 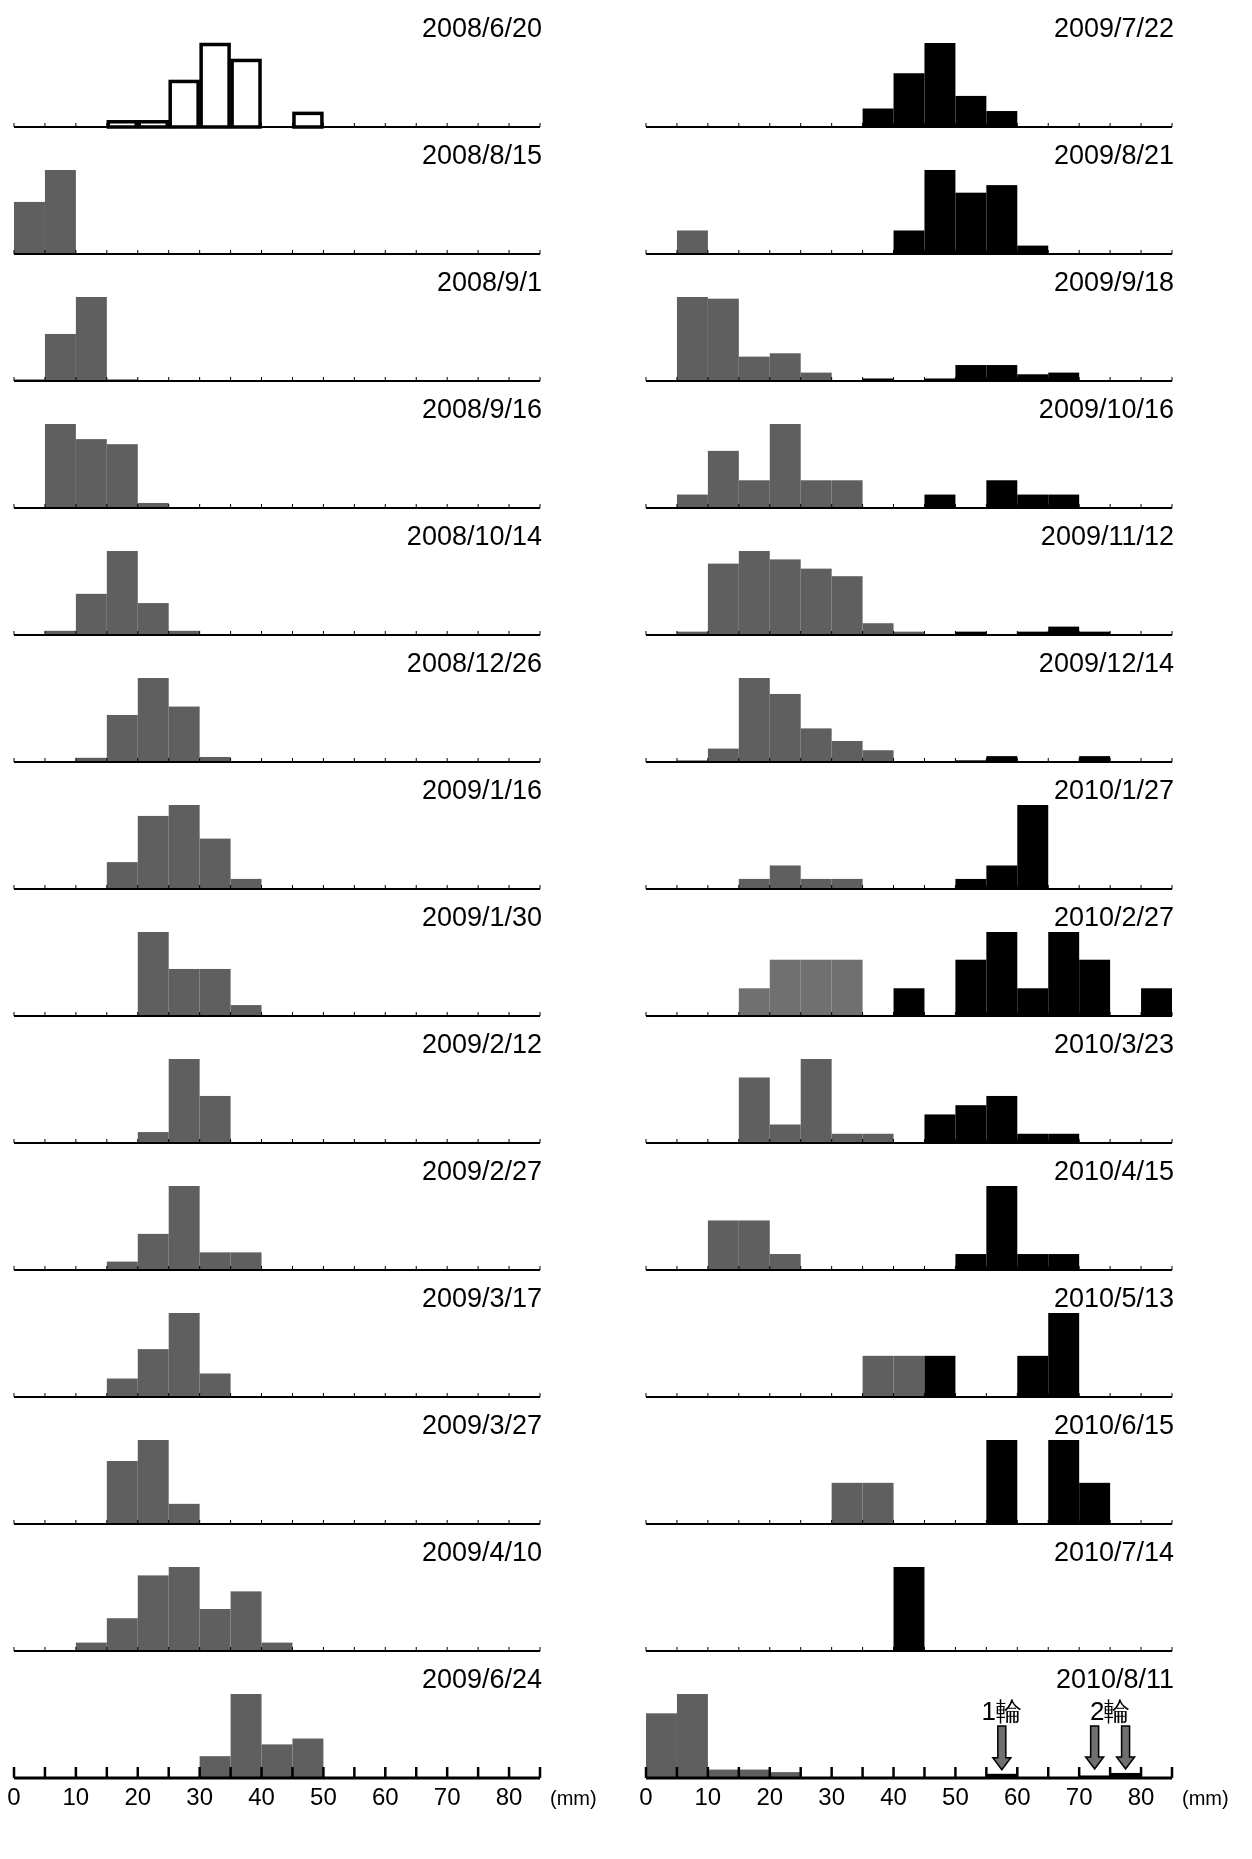 What do you see at coordinates (481, 1552) in the screenshot?
I see `chart-title: 2009/4/10` at bounding box center [481, 1552].